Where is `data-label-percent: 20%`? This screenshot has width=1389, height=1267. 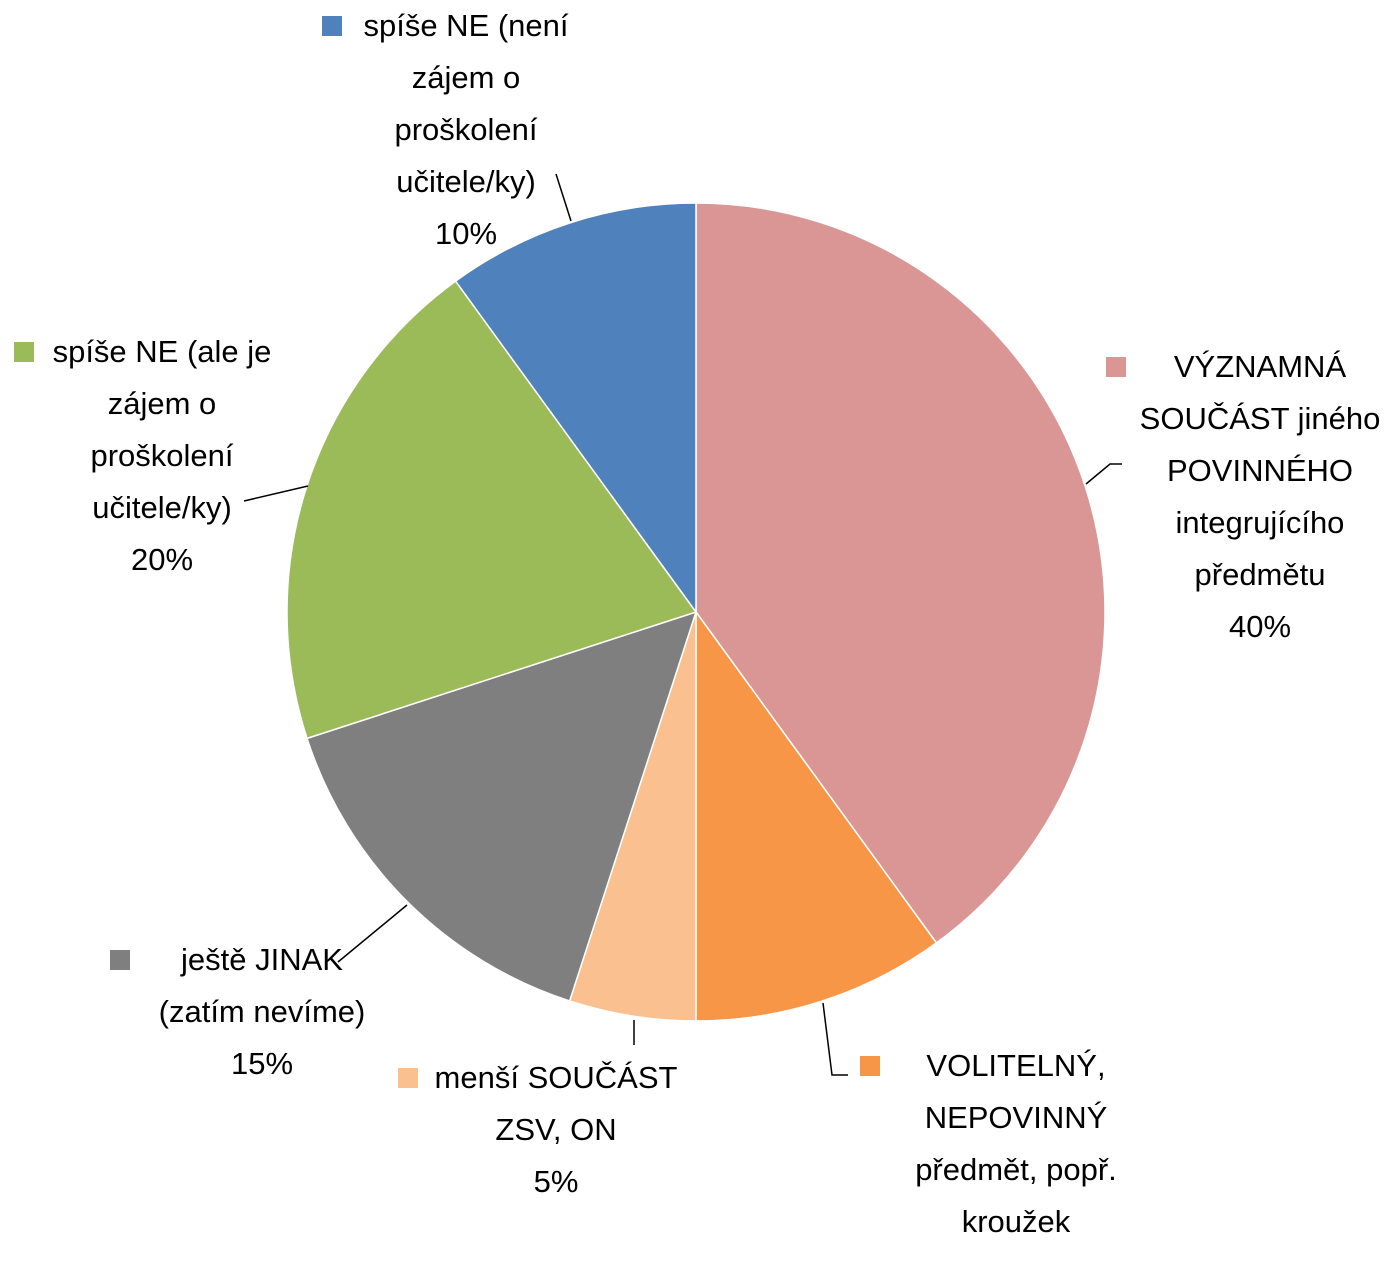 data-label-percent: 20% is located at coordinates (162, 559).